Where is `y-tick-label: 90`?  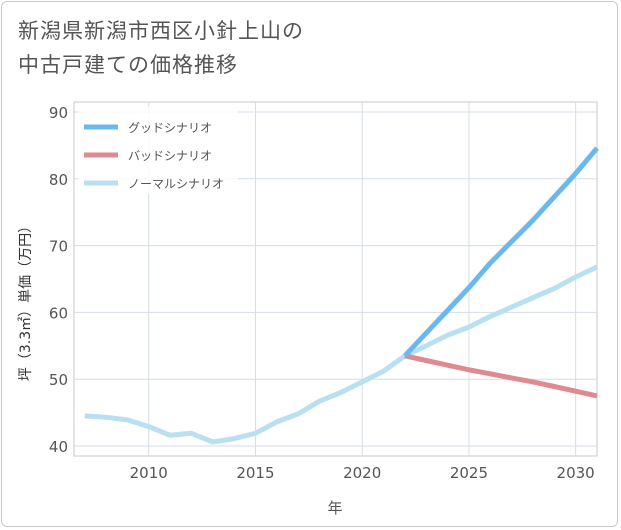 y-tick-label: 90 is located at coordinates (58, 113).